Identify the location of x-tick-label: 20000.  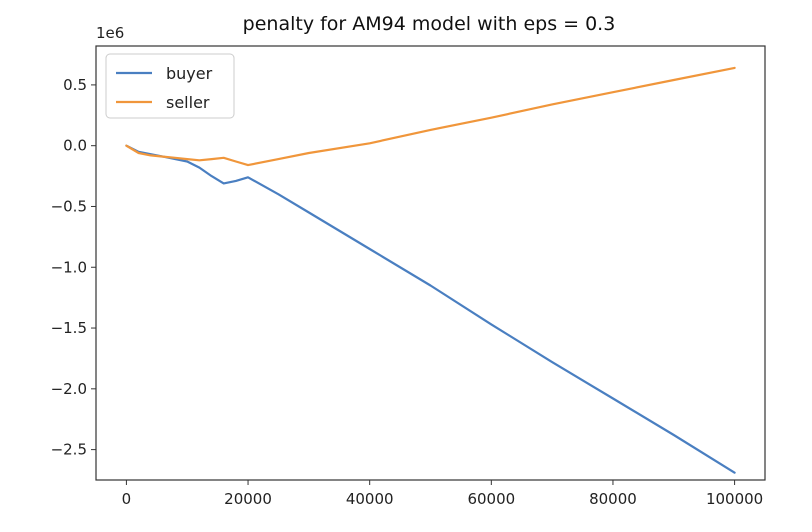
(248, 499).